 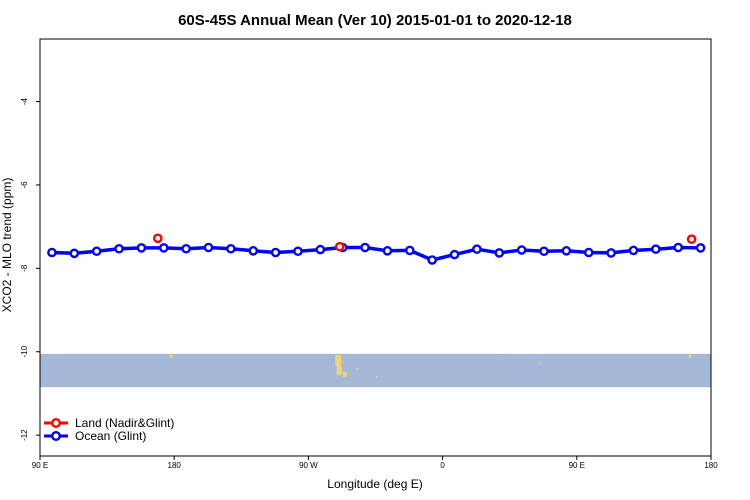 What do you see at coordinates (7, 245) in the screenshot?
I see `y-axis-label: XCO2 - MLO trend (ppm)` at bounding box center [7, 245].